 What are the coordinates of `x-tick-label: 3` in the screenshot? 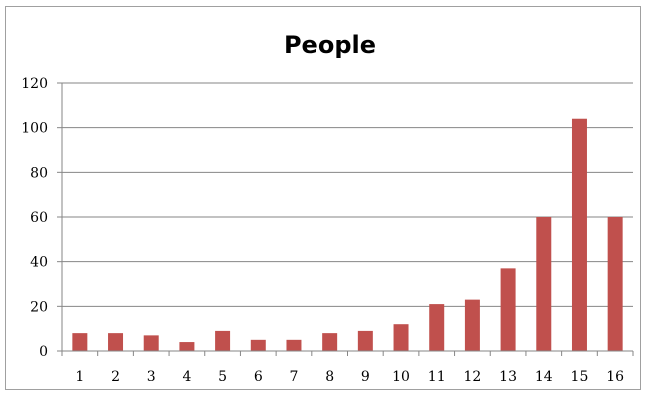 It's located at (151, 377).